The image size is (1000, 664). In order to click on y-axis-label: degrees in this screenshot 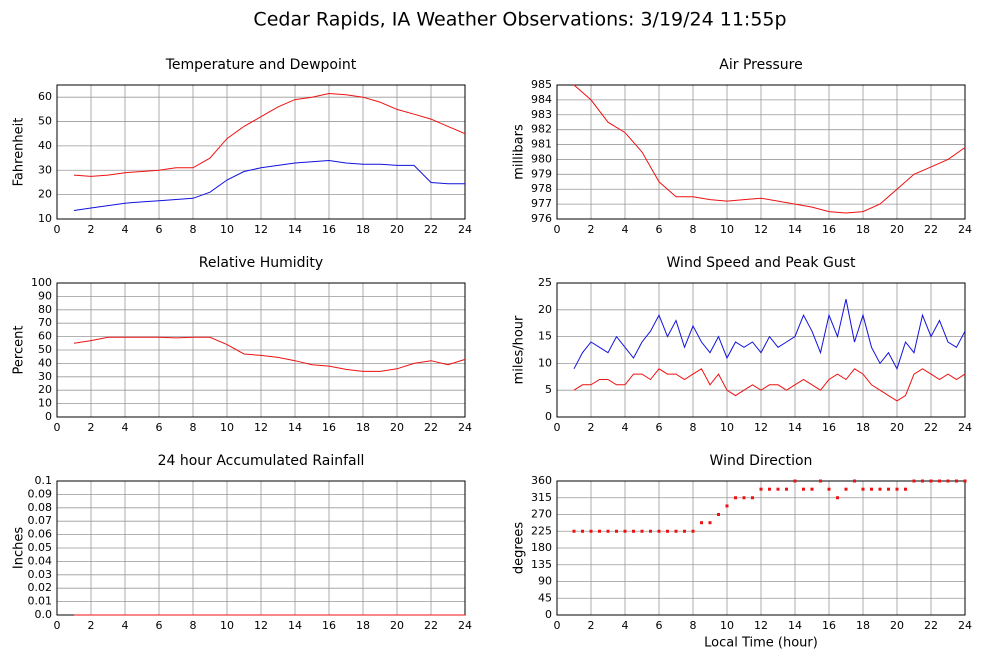, I will do `click(519, 548)`.